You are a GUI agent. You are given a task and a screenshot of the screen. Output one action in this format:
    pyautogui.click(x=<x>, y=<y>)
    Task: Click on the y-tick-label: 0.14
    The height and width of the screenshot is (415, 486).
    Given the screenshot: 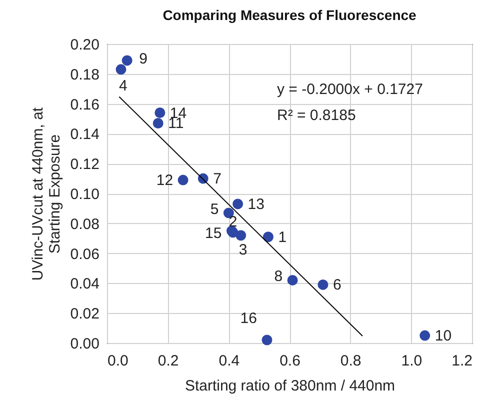 What is the action you would take?
    pyautogui.click(x=85, y=135)
    